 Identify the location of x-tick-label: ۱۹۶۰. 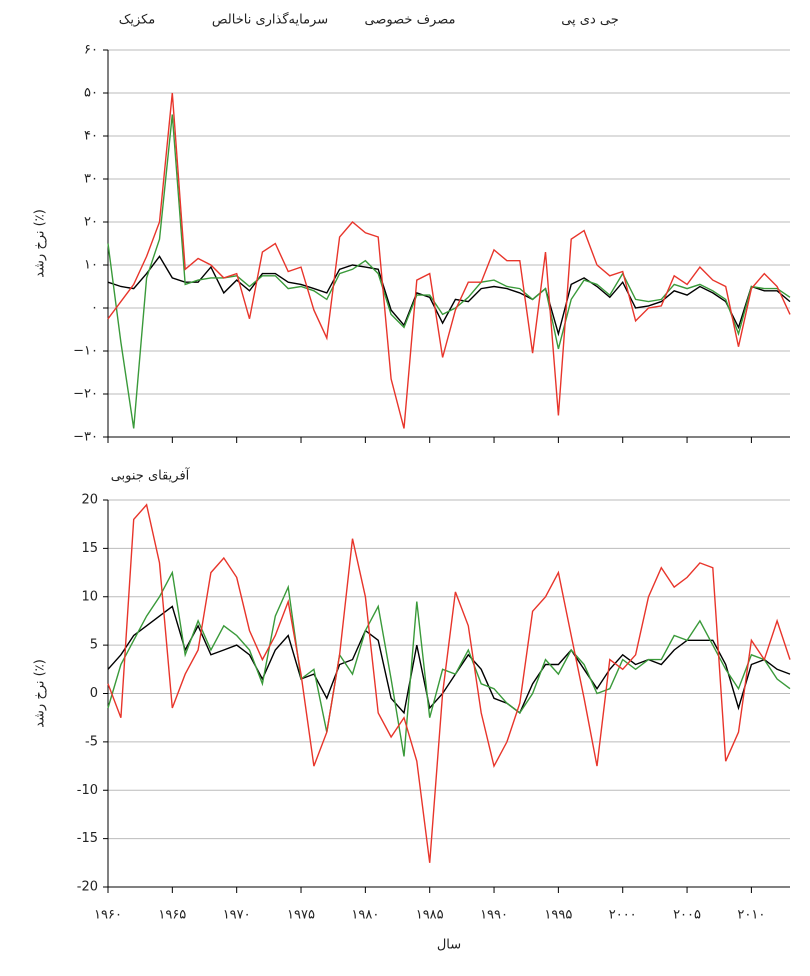
(108, 915).